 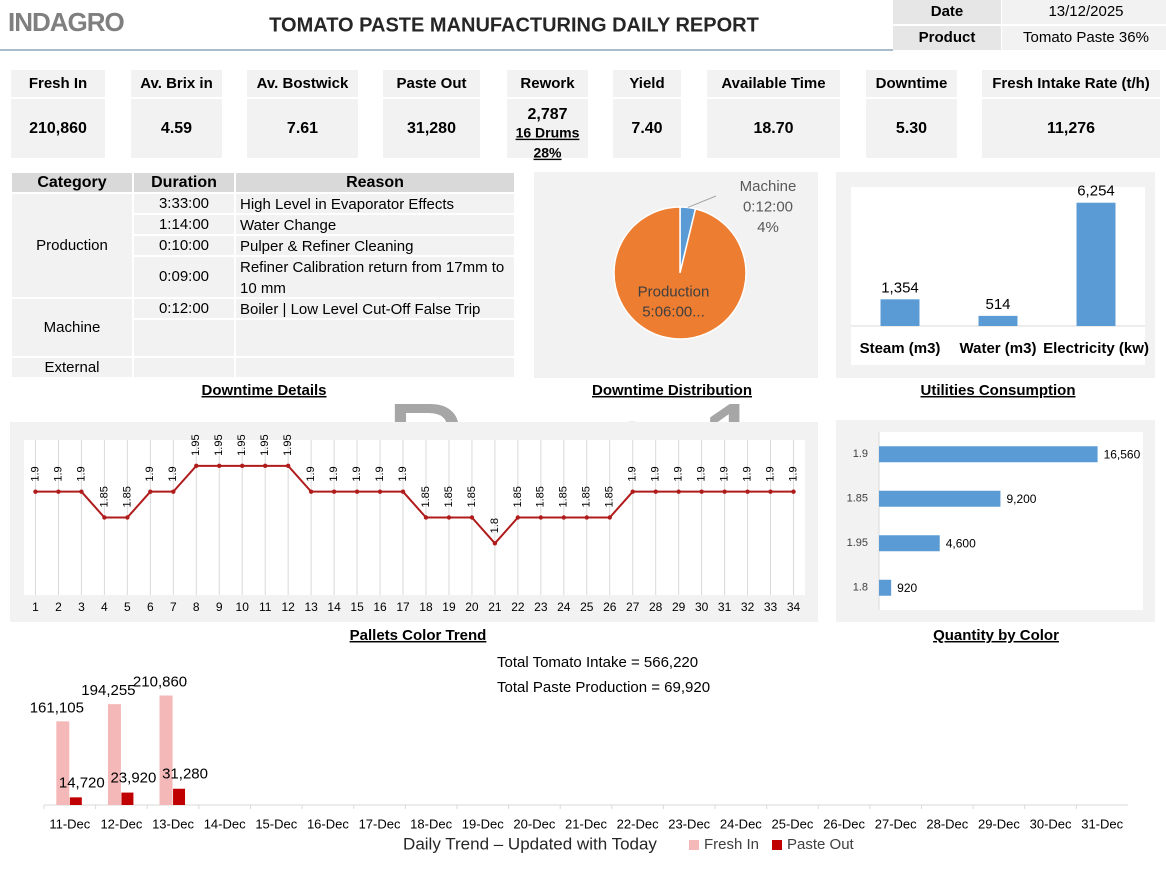 I want to click on data-label: 210,860, so click(x=160, y=681).